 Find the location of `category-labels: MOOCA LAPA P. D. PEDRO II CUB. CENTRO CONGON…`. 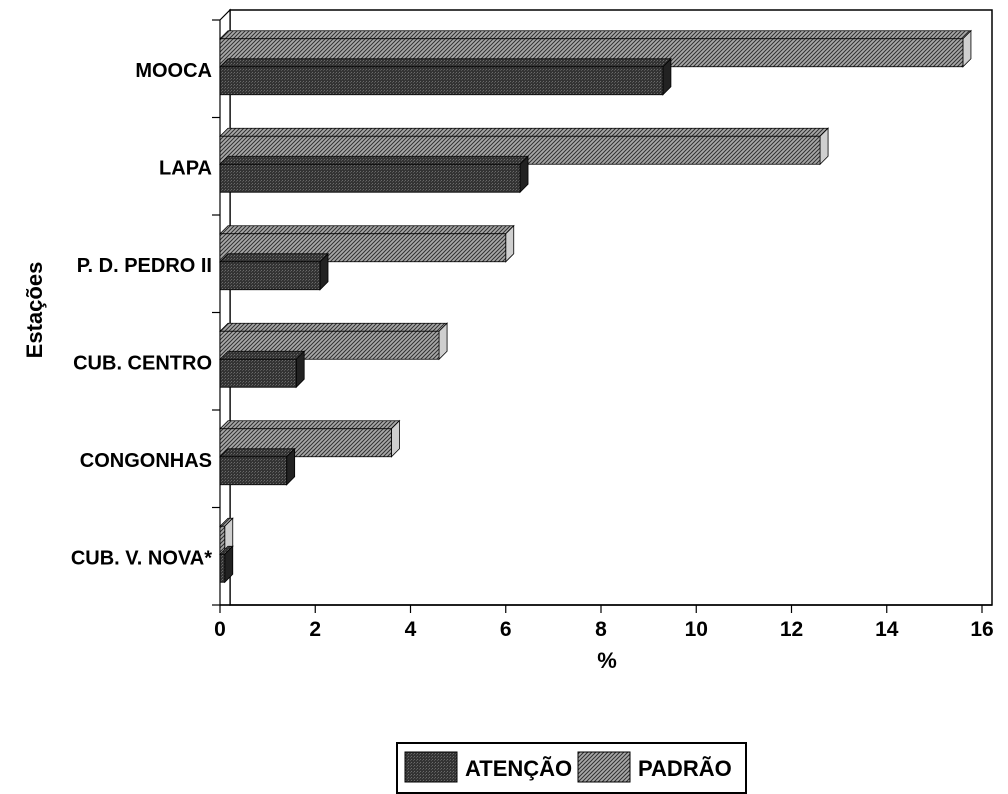

category-labels: MOOCA LAPA P. D. PEDRO II CUB. CENTRO CONGON… is located at coordinates (141, 315).